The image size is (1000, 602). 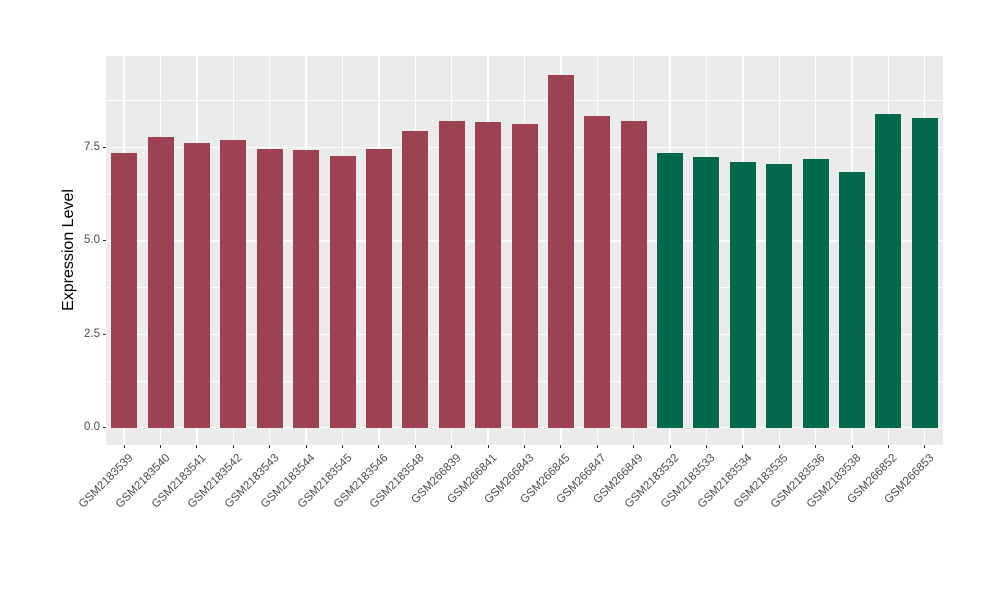 I want to click on bar-GSM2183534, so click(x=743, y=295).